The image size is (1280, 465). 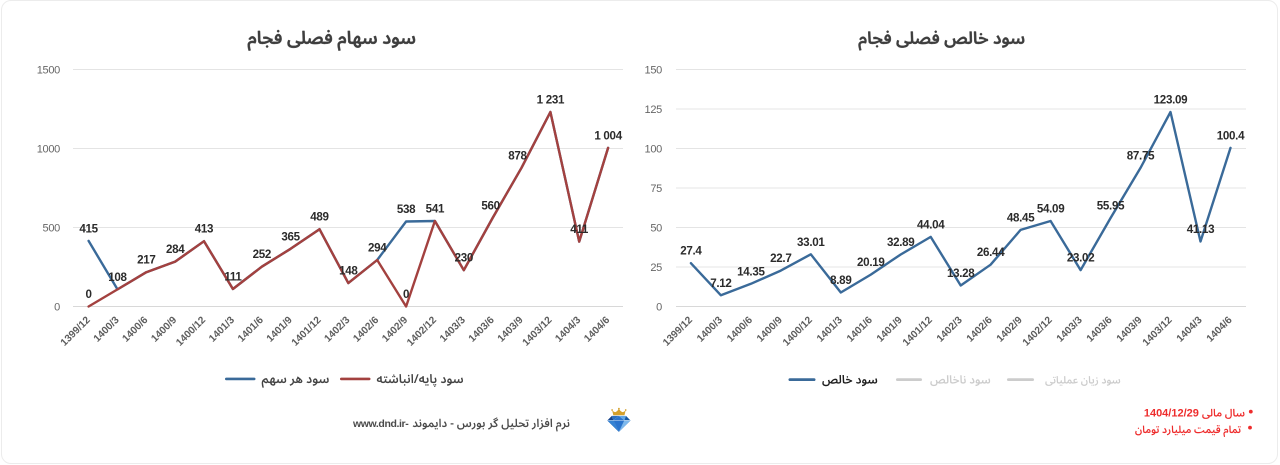 What do you see at coordinates (1171, 414) in the screenshot?
I see `svg-text: 1404/12/29` at bounding box center [1171, 414].